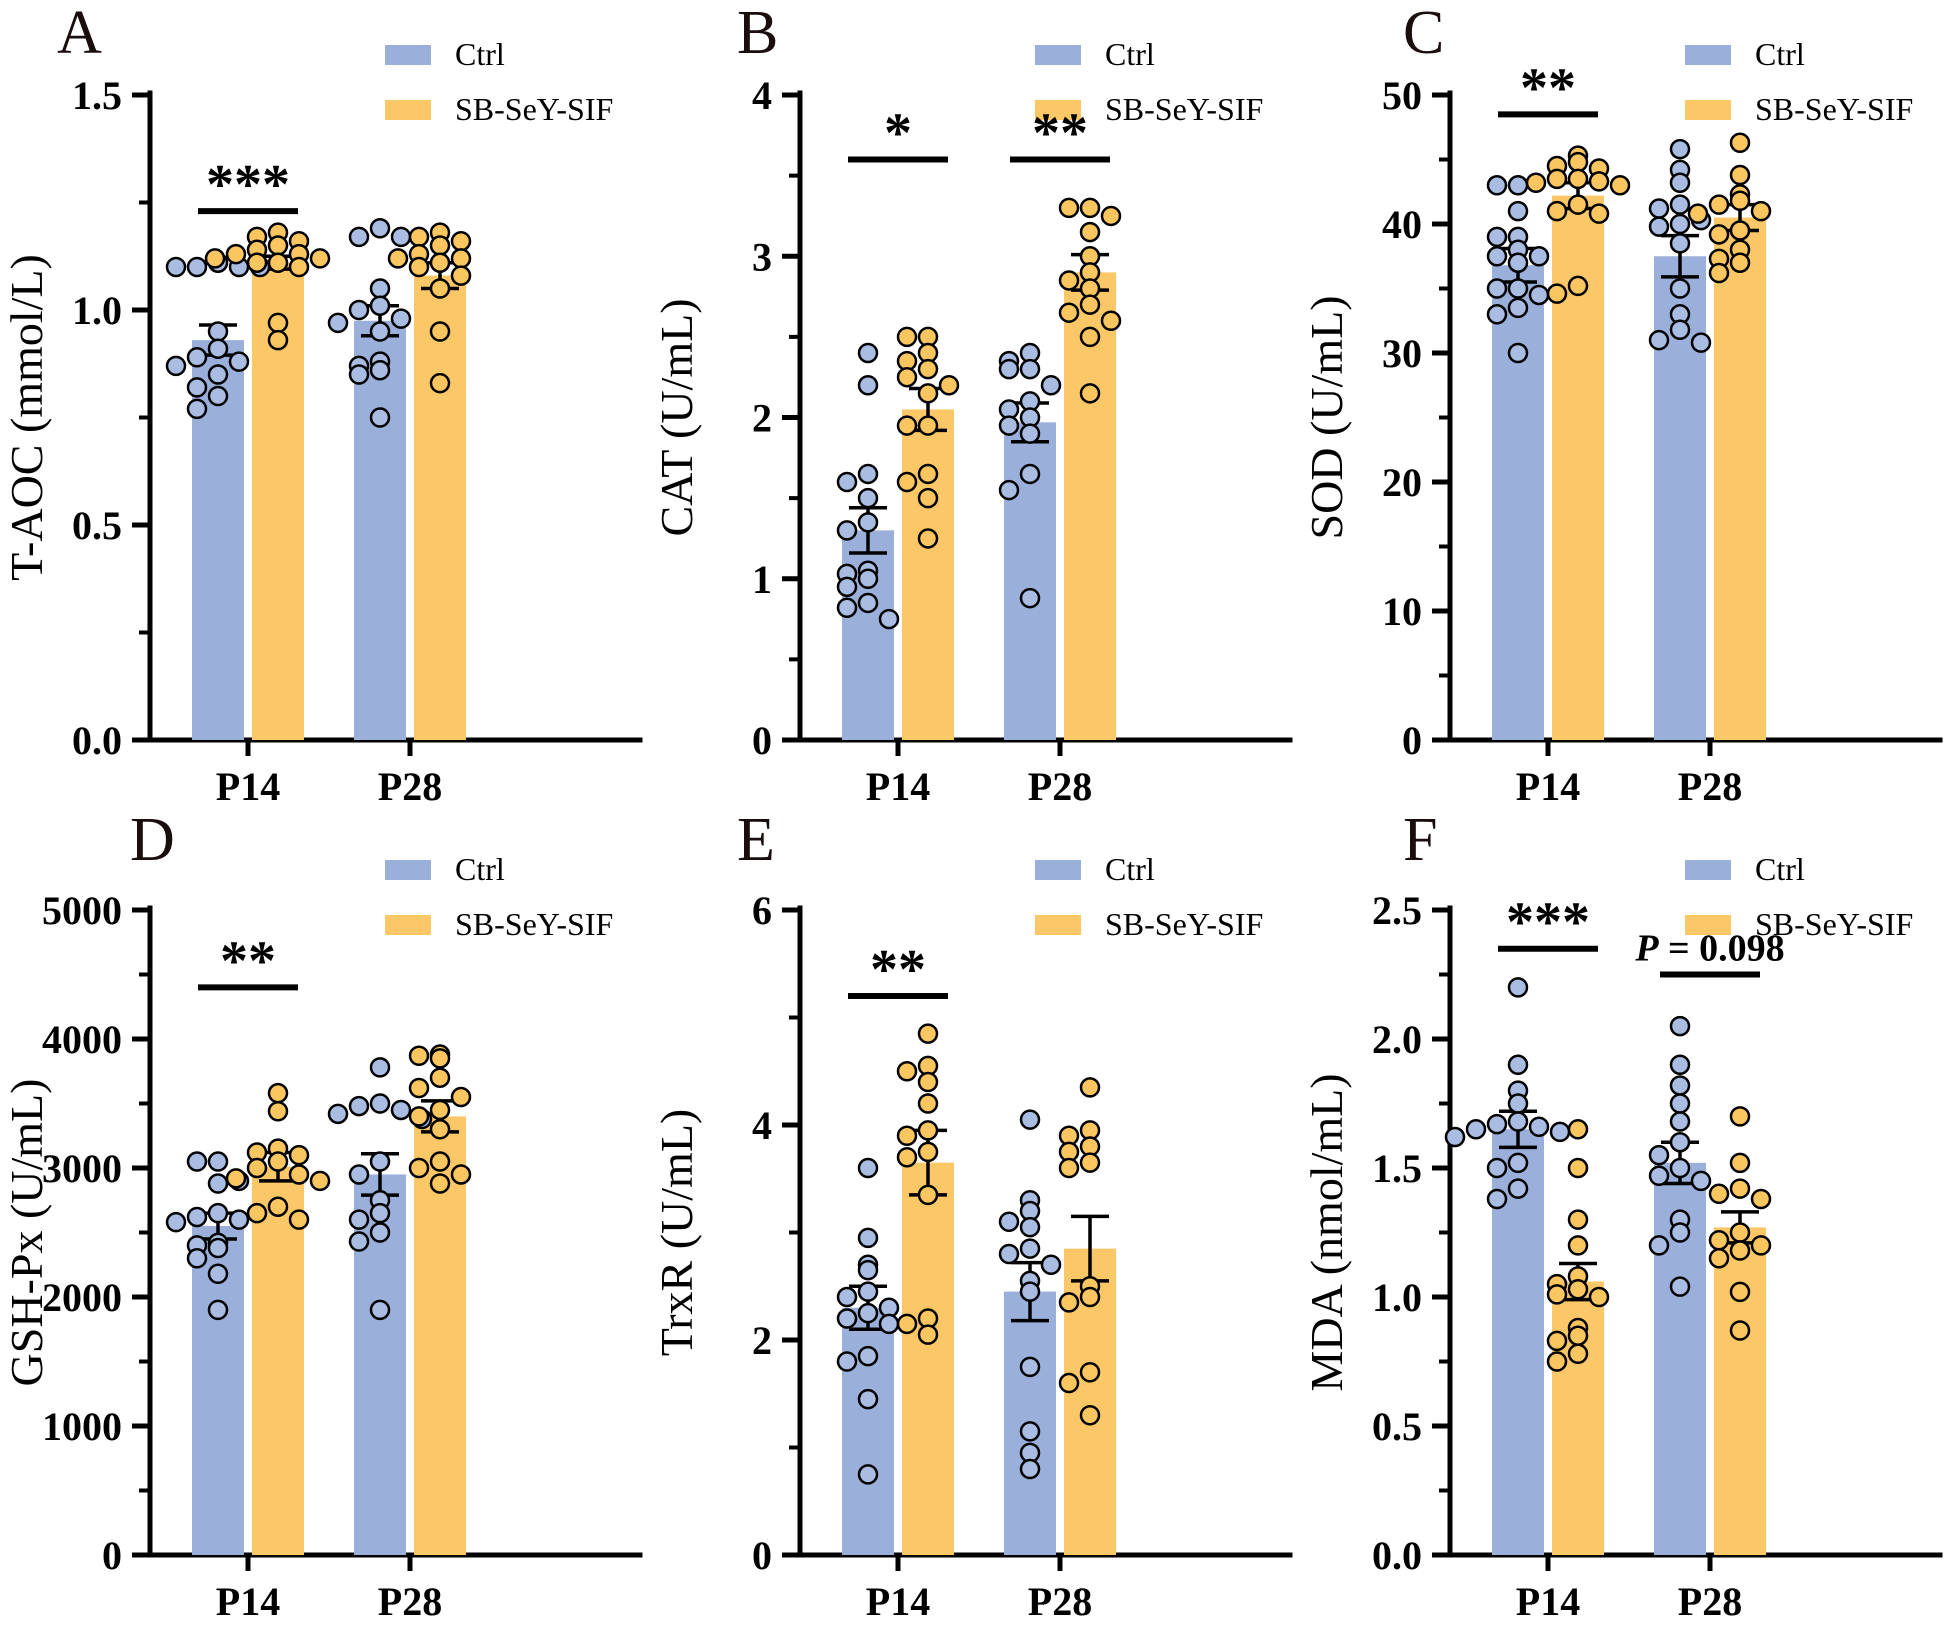  What do you see at coordinates (499, 82) in the screenshot?
I see `legend-a: Ctrl SB-SeY-SIF` at bounding box center [499, 82].